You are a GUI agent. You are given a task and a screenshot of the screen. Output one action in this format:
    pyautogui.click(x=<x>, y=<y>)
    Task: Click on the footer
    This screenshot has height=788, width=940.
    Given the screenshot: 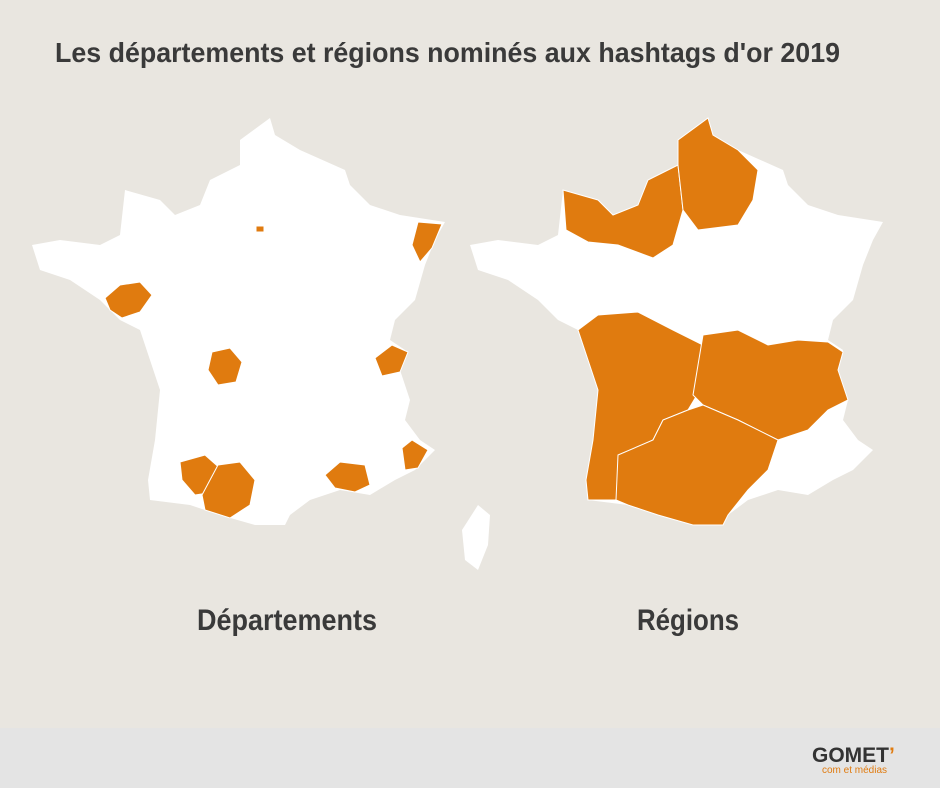 What is the action you would take?
    pyautogui.click(x=470, y=758)
    